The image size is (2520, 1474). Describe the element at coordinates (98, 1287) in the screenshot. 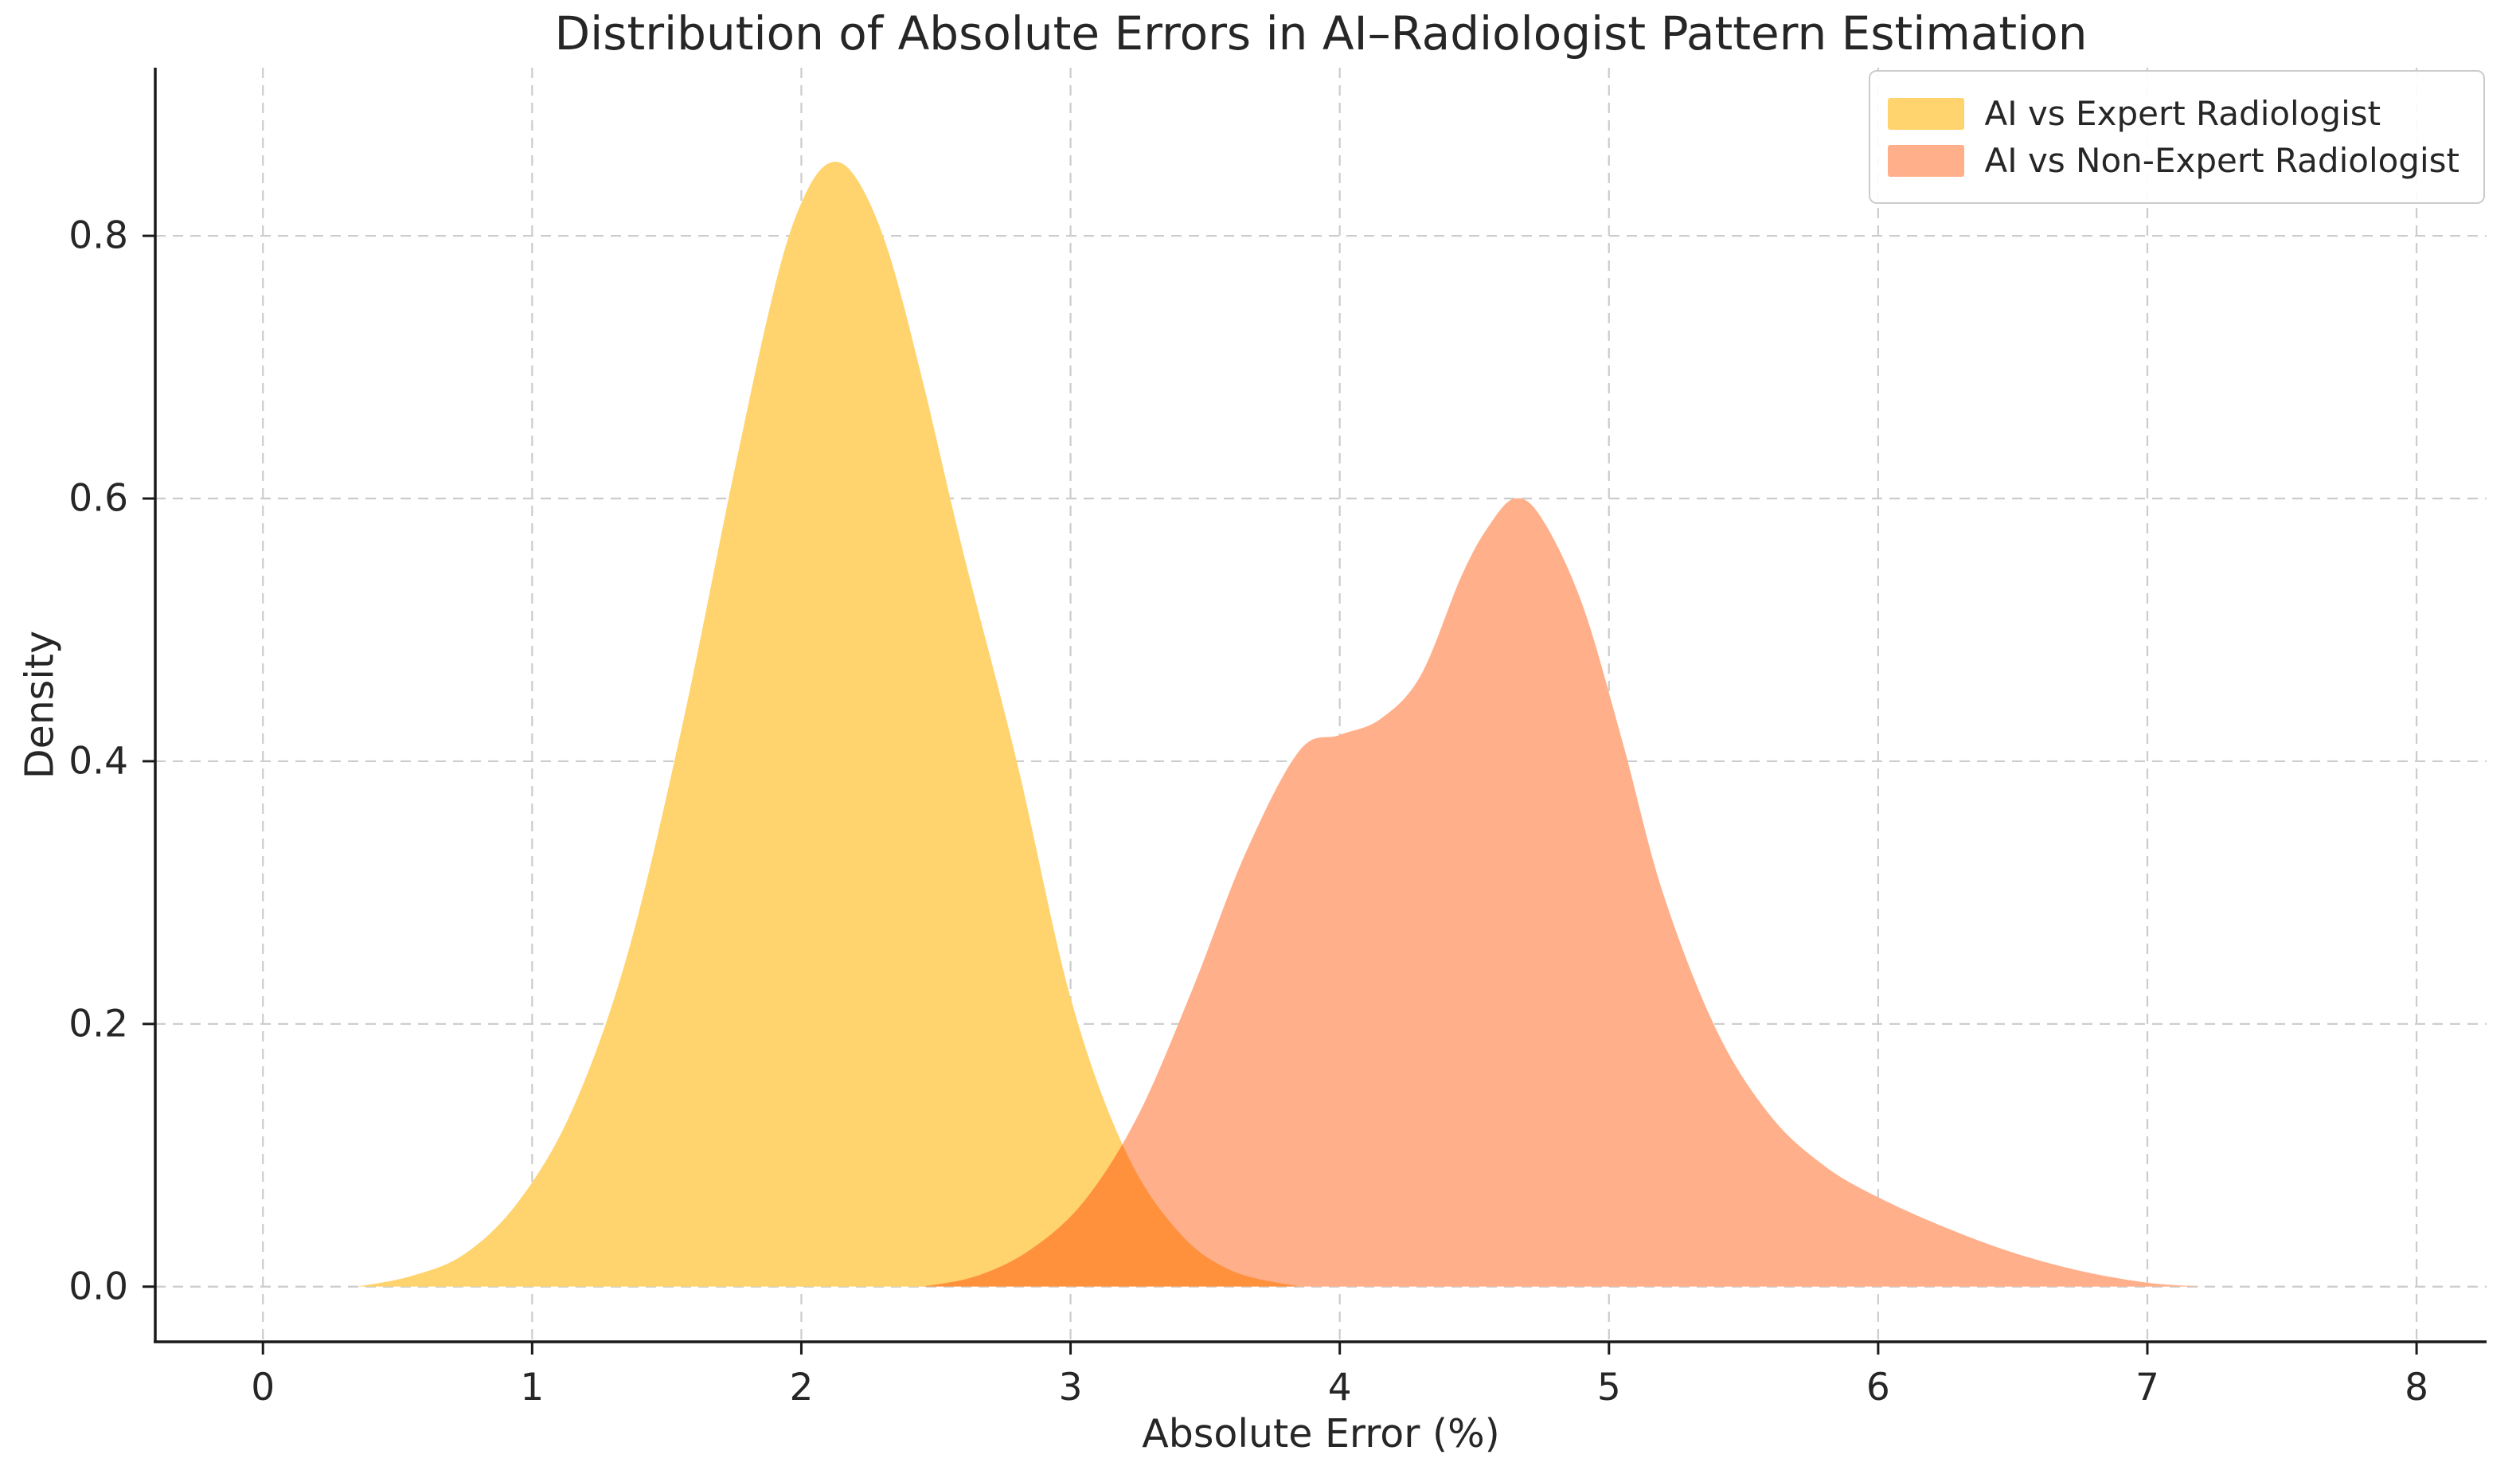

I see `y-tick-label: 0.0` at that location.